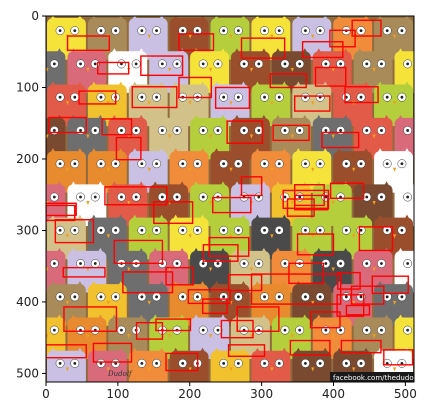  Describe the element at coordinates (120, 374) in the screenshot. I see `signature-text: Dudolf` at that location.